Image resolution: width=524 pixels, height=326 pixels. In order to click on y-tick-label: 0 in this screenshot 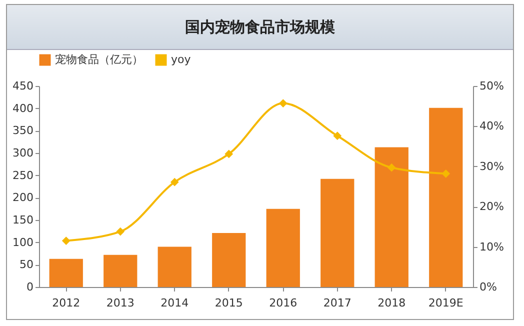, I will do `click(30, 287)`.